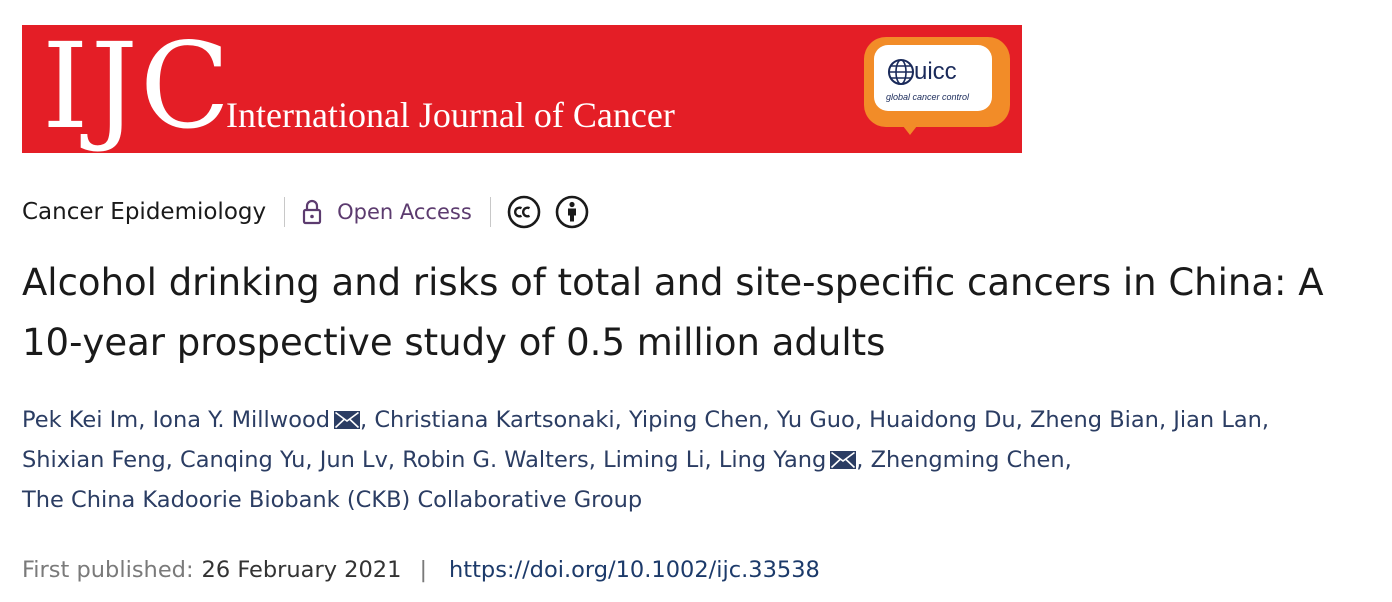 The height and width of the screenshot is (602, 1392). Describe the element at coordinates (654, 460) in the screenshot. I see `author-name-text: Liming Li` at that location.